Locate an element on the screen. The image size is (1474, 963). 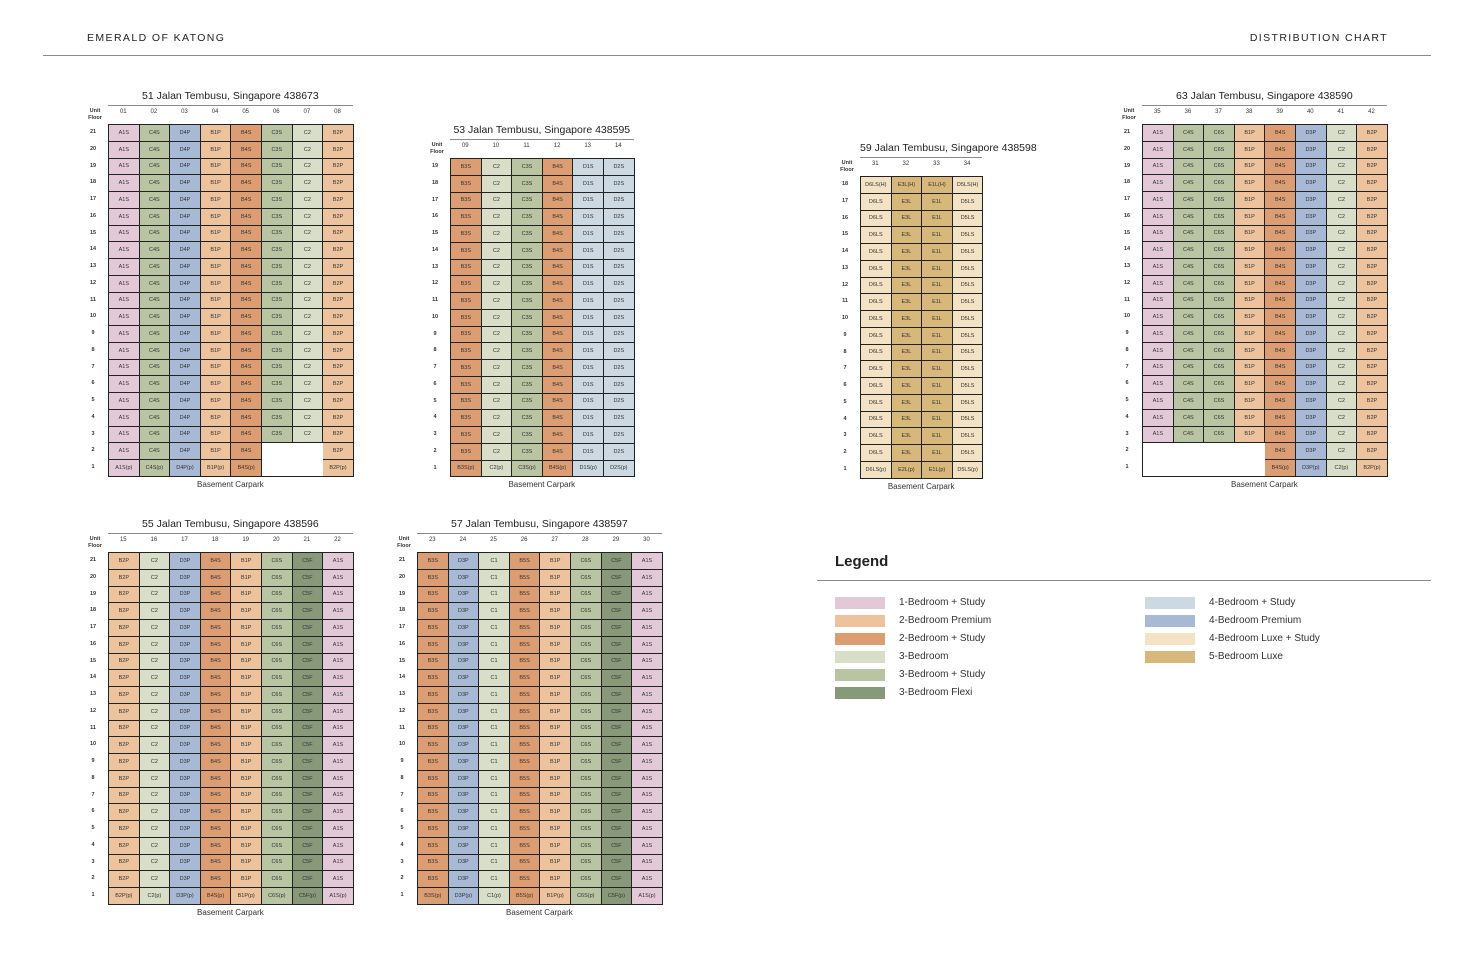
unit-cell is located at coordinates (1189, 468).